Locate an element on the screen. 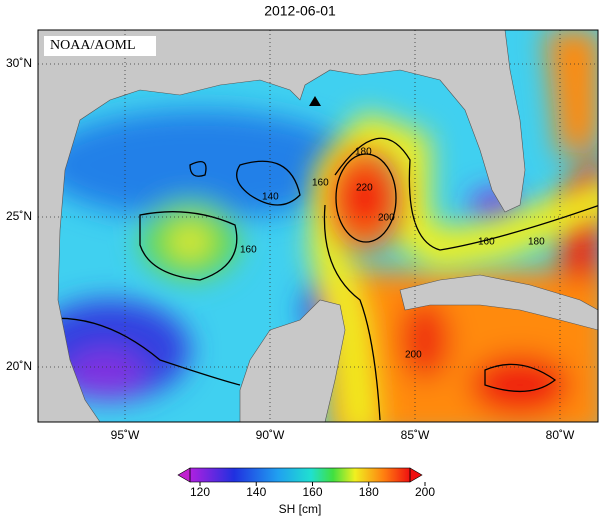  colorbar is located at coordinates (300, 475).